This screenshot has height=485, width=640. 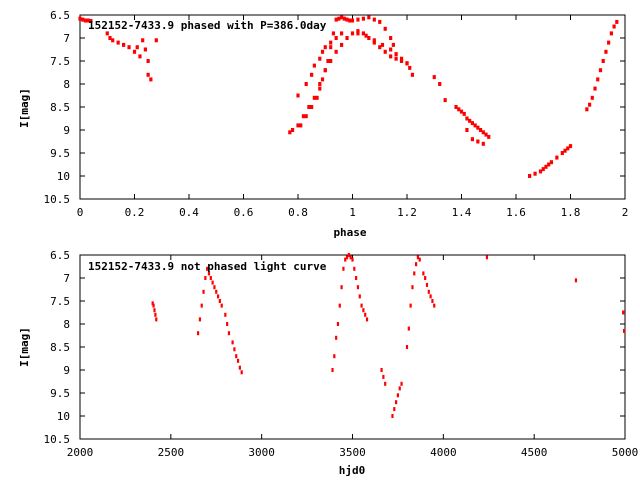 I want to click on y-tick-label: 10.5, so click(x=57, y=199).